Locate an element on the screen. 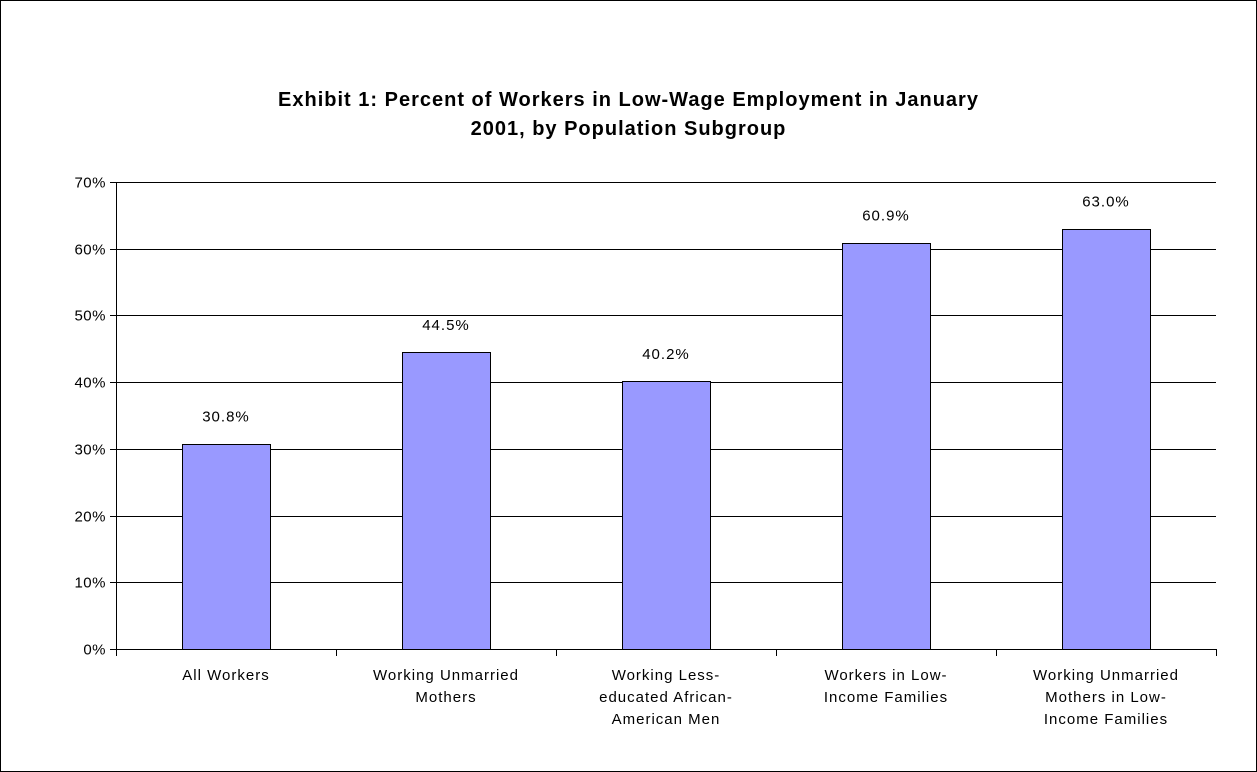 The width and height of the screenshot is (1257, 772). data-label: 63.0% is located at coordinates (1106, 202).